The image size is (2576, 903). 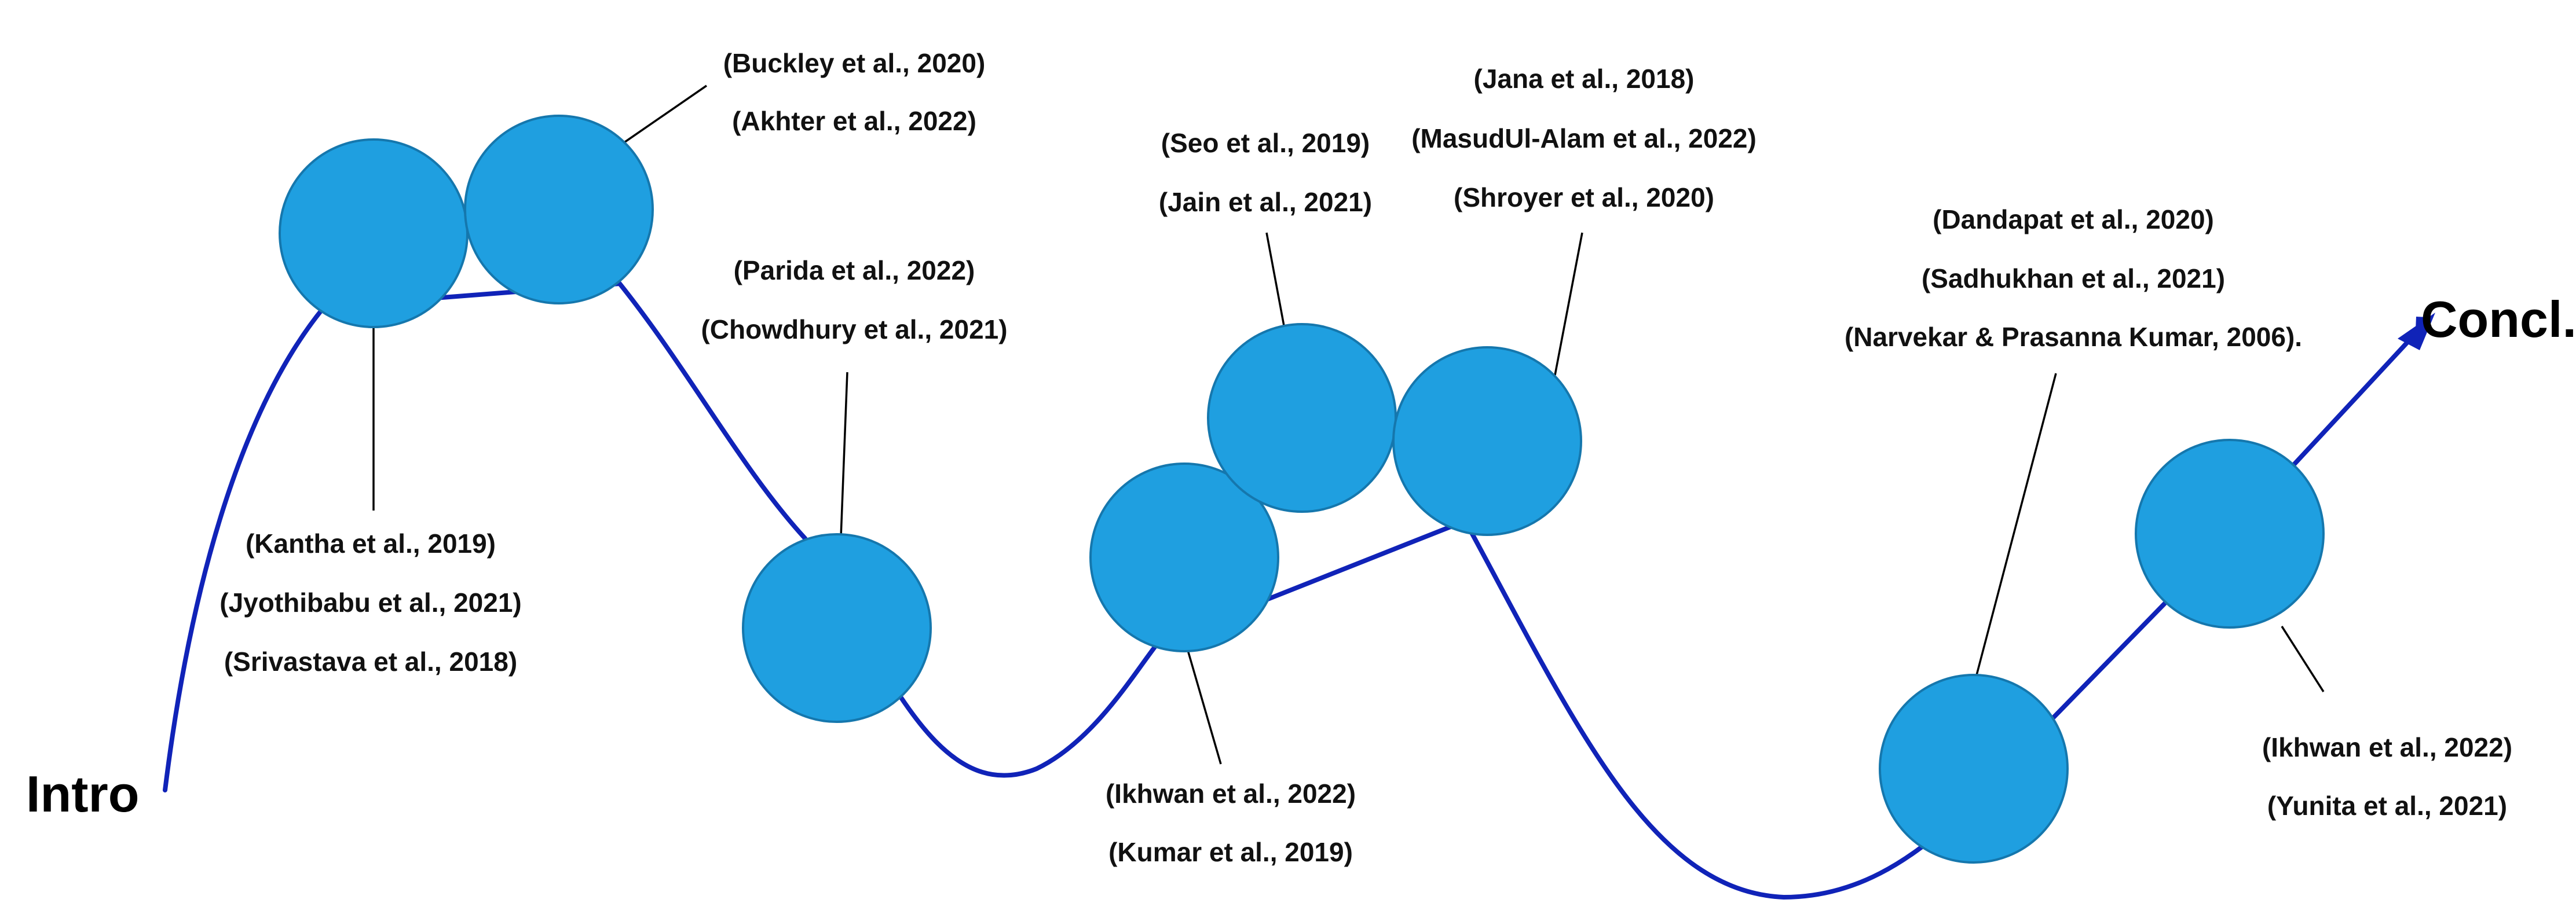 What do you see at coordinates (854, 121) in the screenshot?
I see `citation: (Akhter et al., 2022)` at bounding box center [854, 121].